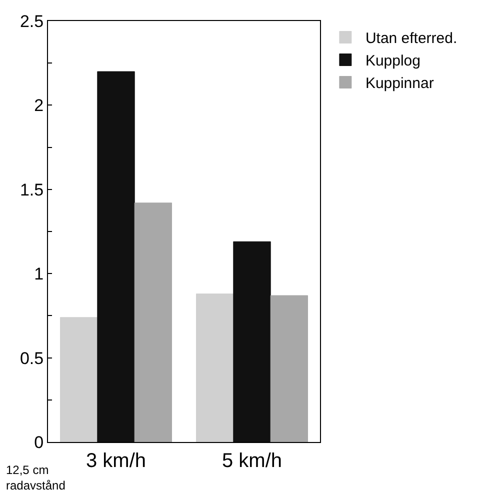  I want to click on y-tick-label: 2.5, so click(32, 21).